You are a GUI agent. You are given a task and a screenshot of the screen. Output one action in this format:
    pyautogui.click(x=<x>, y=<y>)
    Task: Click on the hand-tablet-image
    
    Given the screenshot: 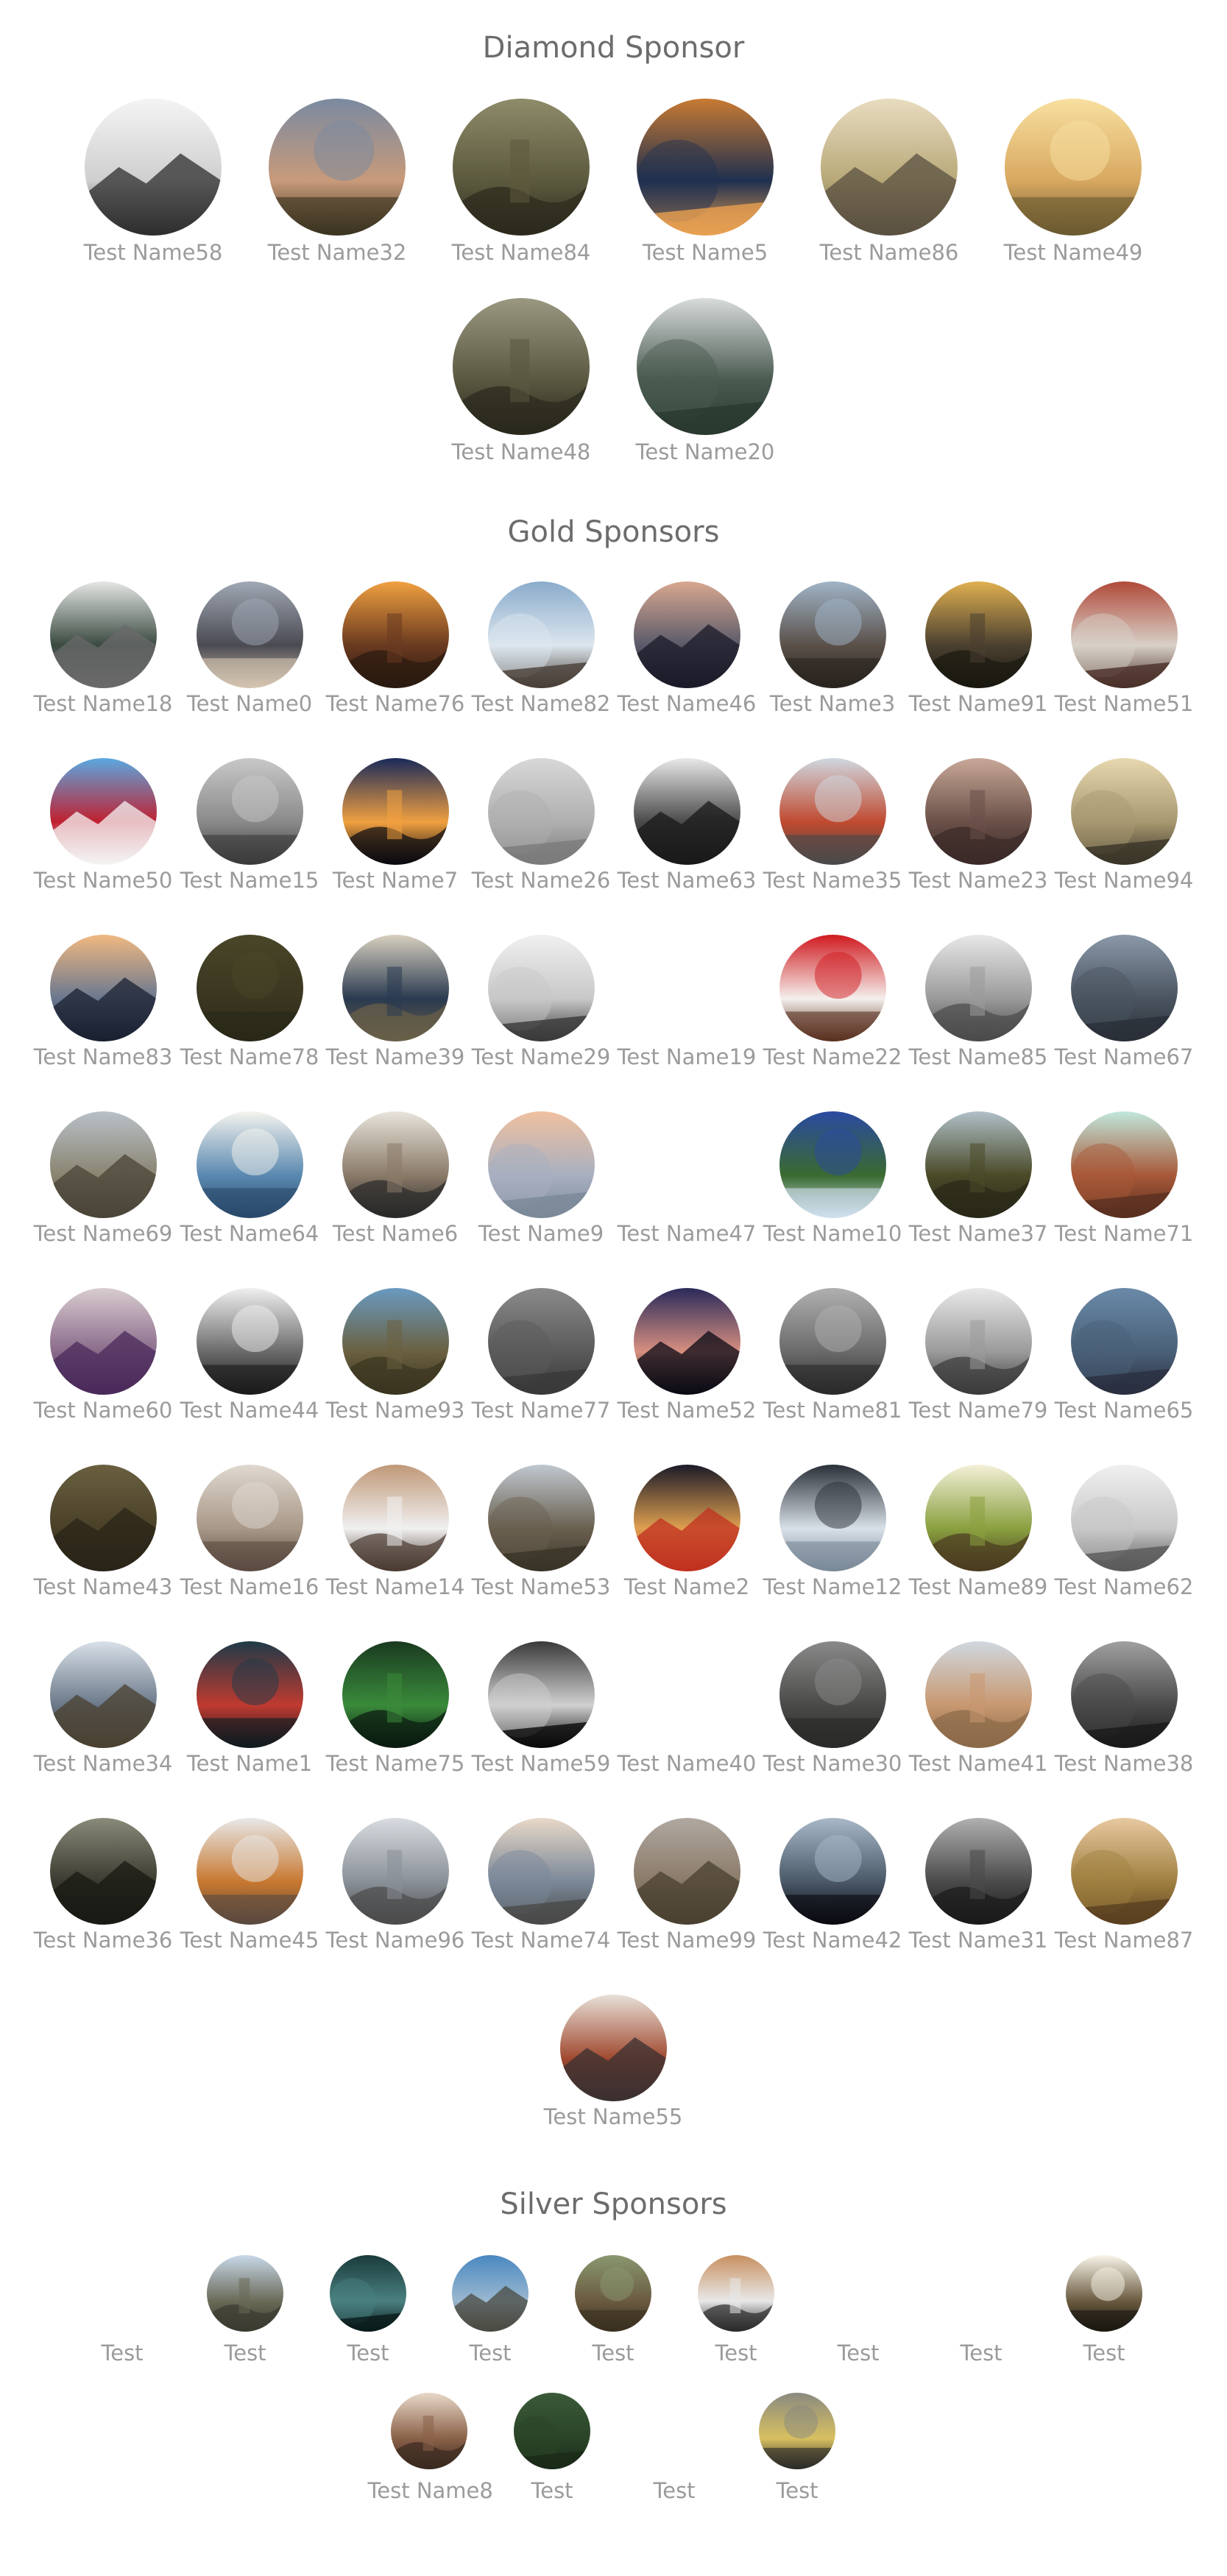 What is the action you would take?
    pyautogui.click(x=613, y=2048)
    